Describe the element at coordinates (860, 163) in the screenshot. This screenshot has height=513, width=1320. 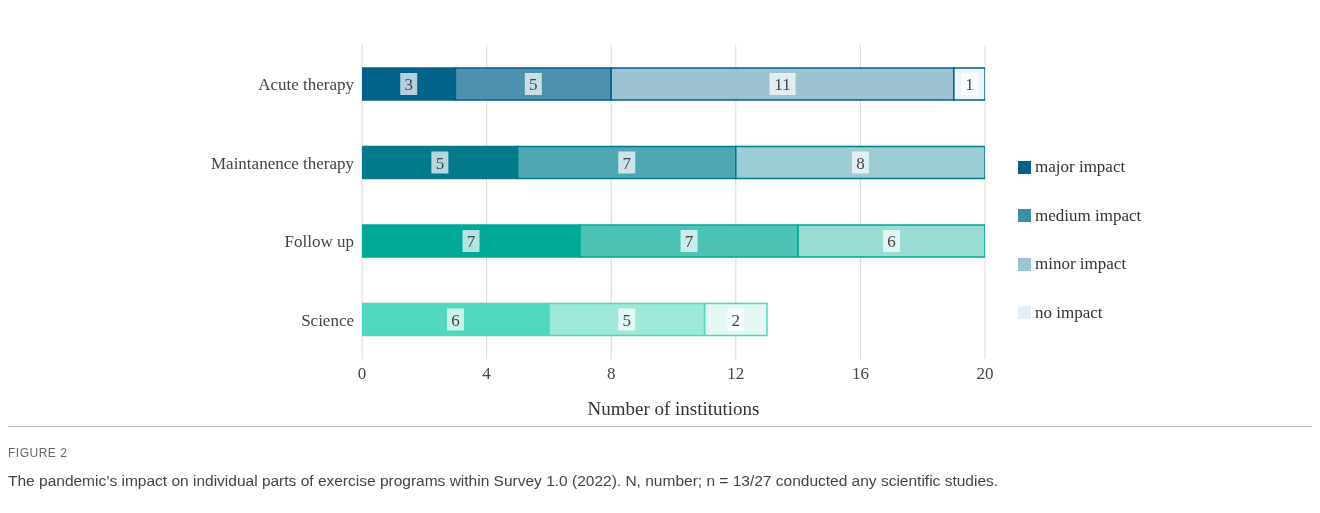
I see `data-label: 8` at that location.